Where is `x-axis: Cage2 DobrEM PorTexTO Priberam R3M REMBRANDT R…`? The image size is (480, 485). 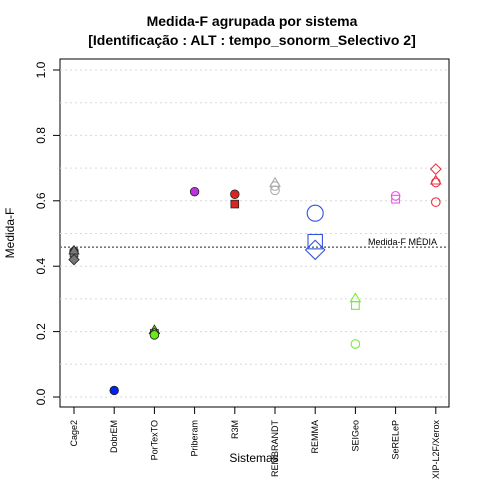
x-axis: Cage2 DobrEM PorTexTO Priberam R3M REMBRANDT R… is located at coordinates (255, 443).